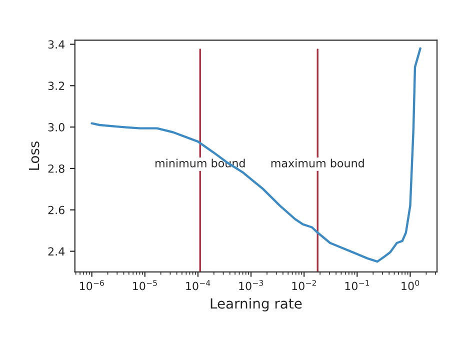 The height and width of the screenshot is (346, 474). Describe the element at coordinates (145, 285) in the screenshot. I see `x-tick-label: 10$^{−5}$` at that location.